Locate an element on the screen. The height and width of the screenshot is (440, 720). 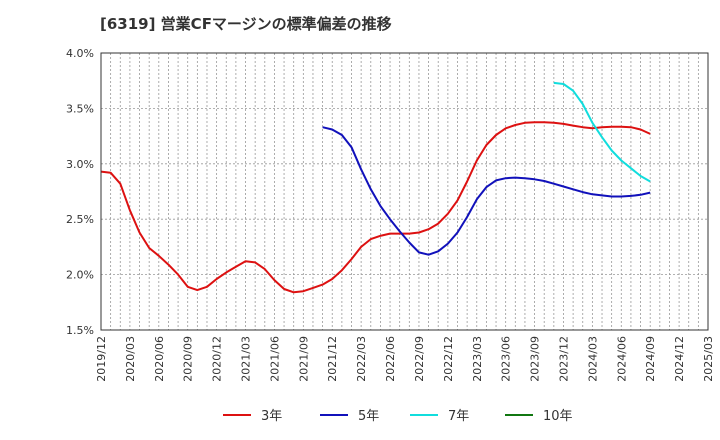
y-tick-label: 2.0% is located at coordinates (80, 275).